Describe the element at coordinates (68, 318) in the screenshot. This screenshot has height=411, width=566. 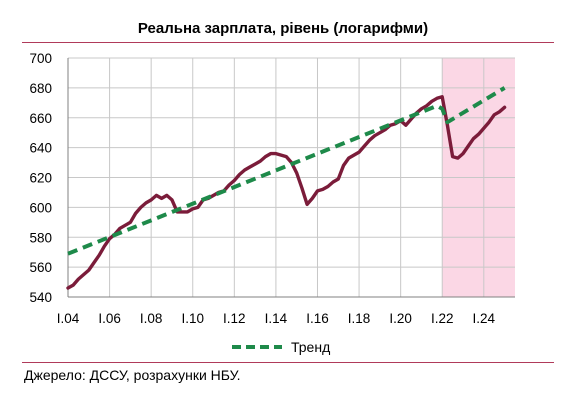
I see `x-tick-label: I.04` at that location.